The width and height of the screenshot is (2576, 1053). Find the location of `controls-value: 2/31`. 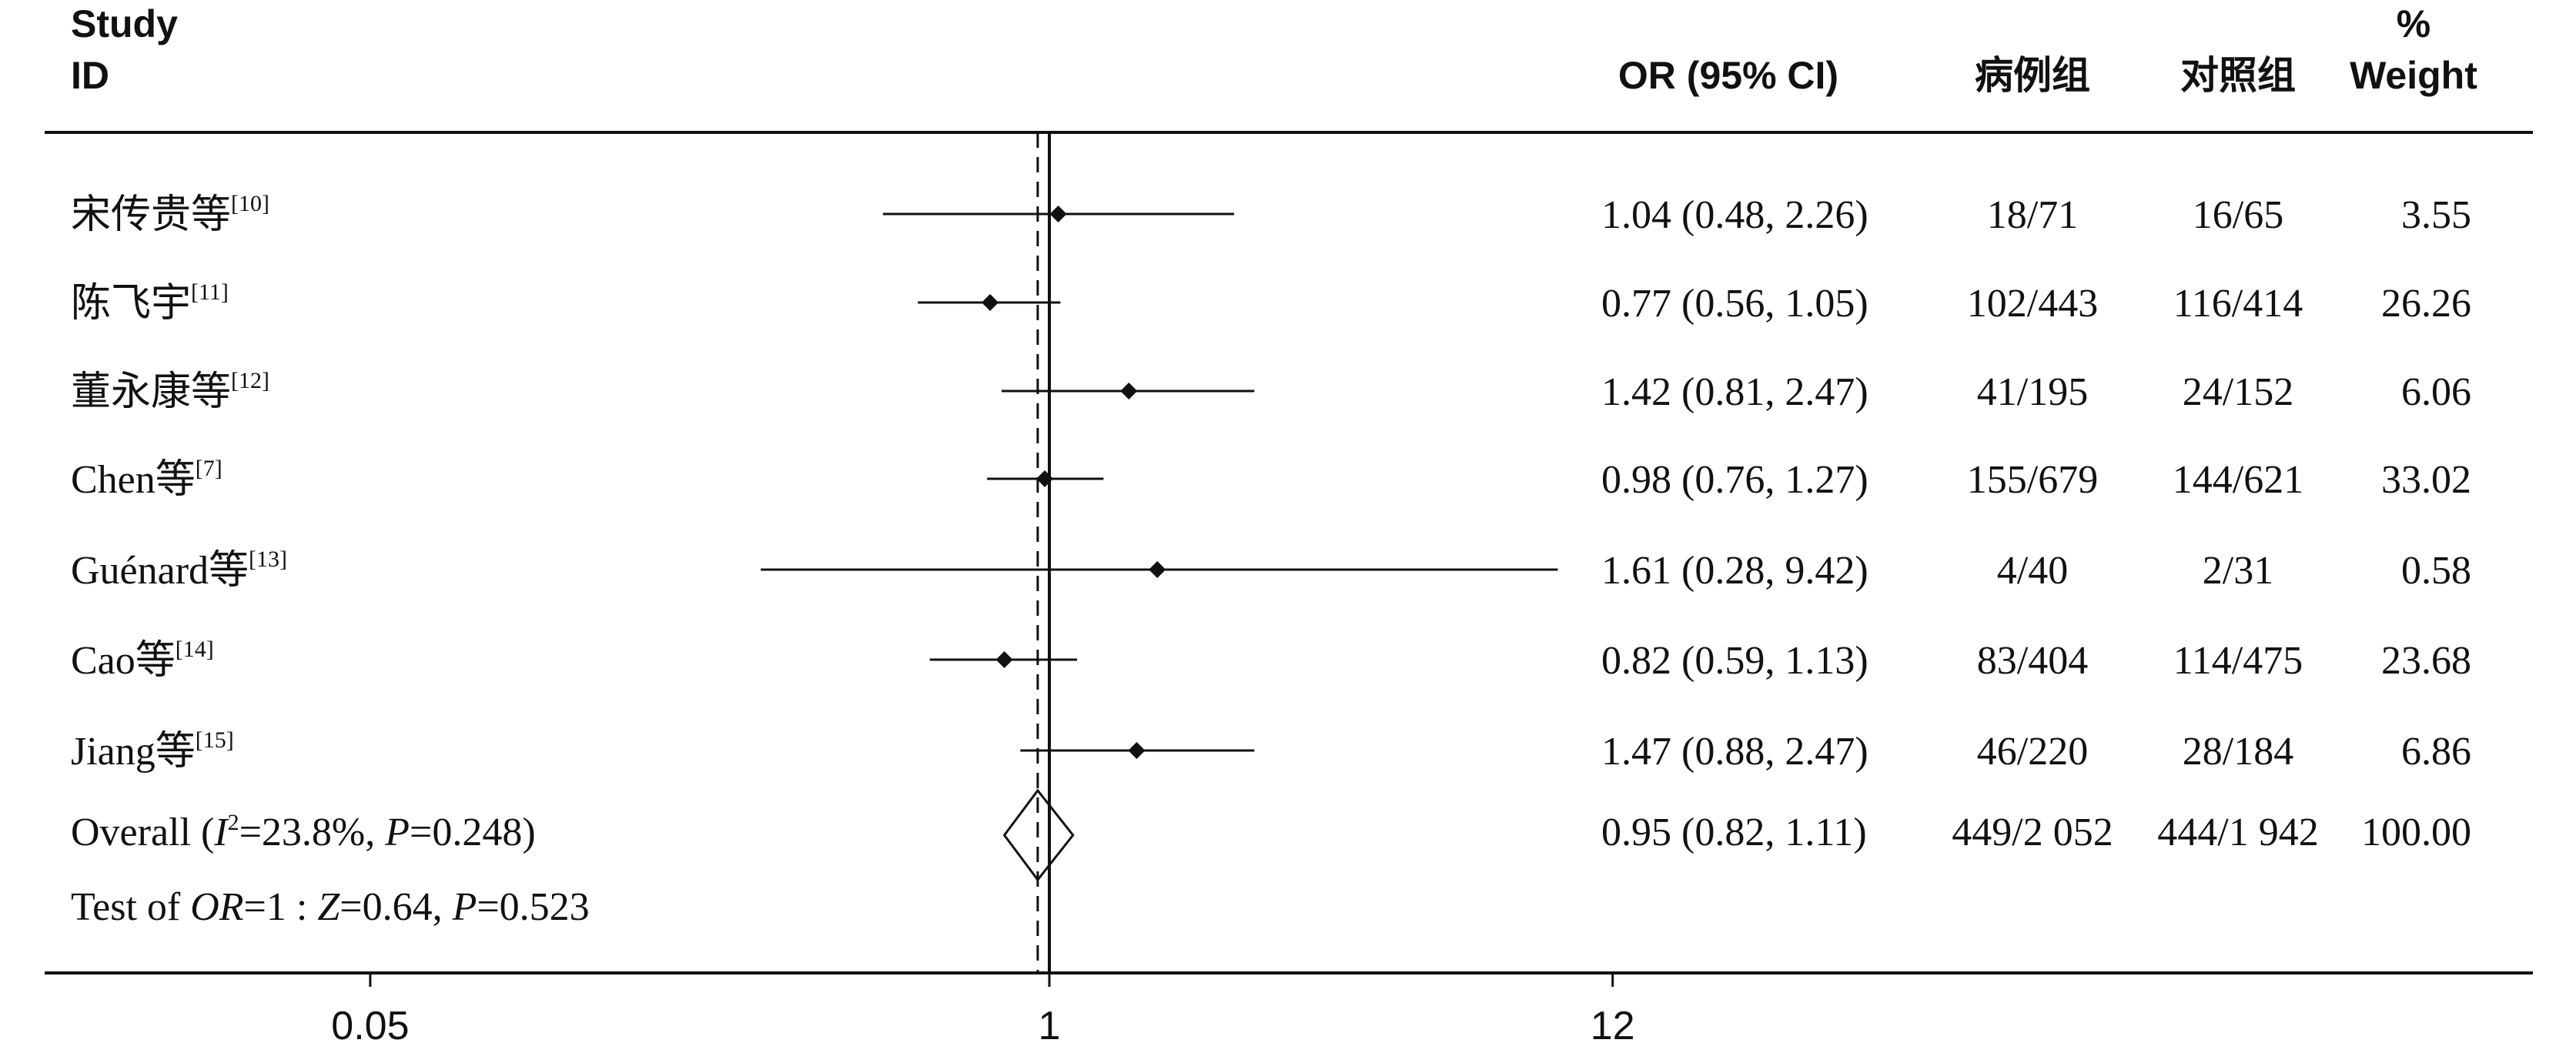

controls-value: 2/31 is located at coordinates (2238, 571).